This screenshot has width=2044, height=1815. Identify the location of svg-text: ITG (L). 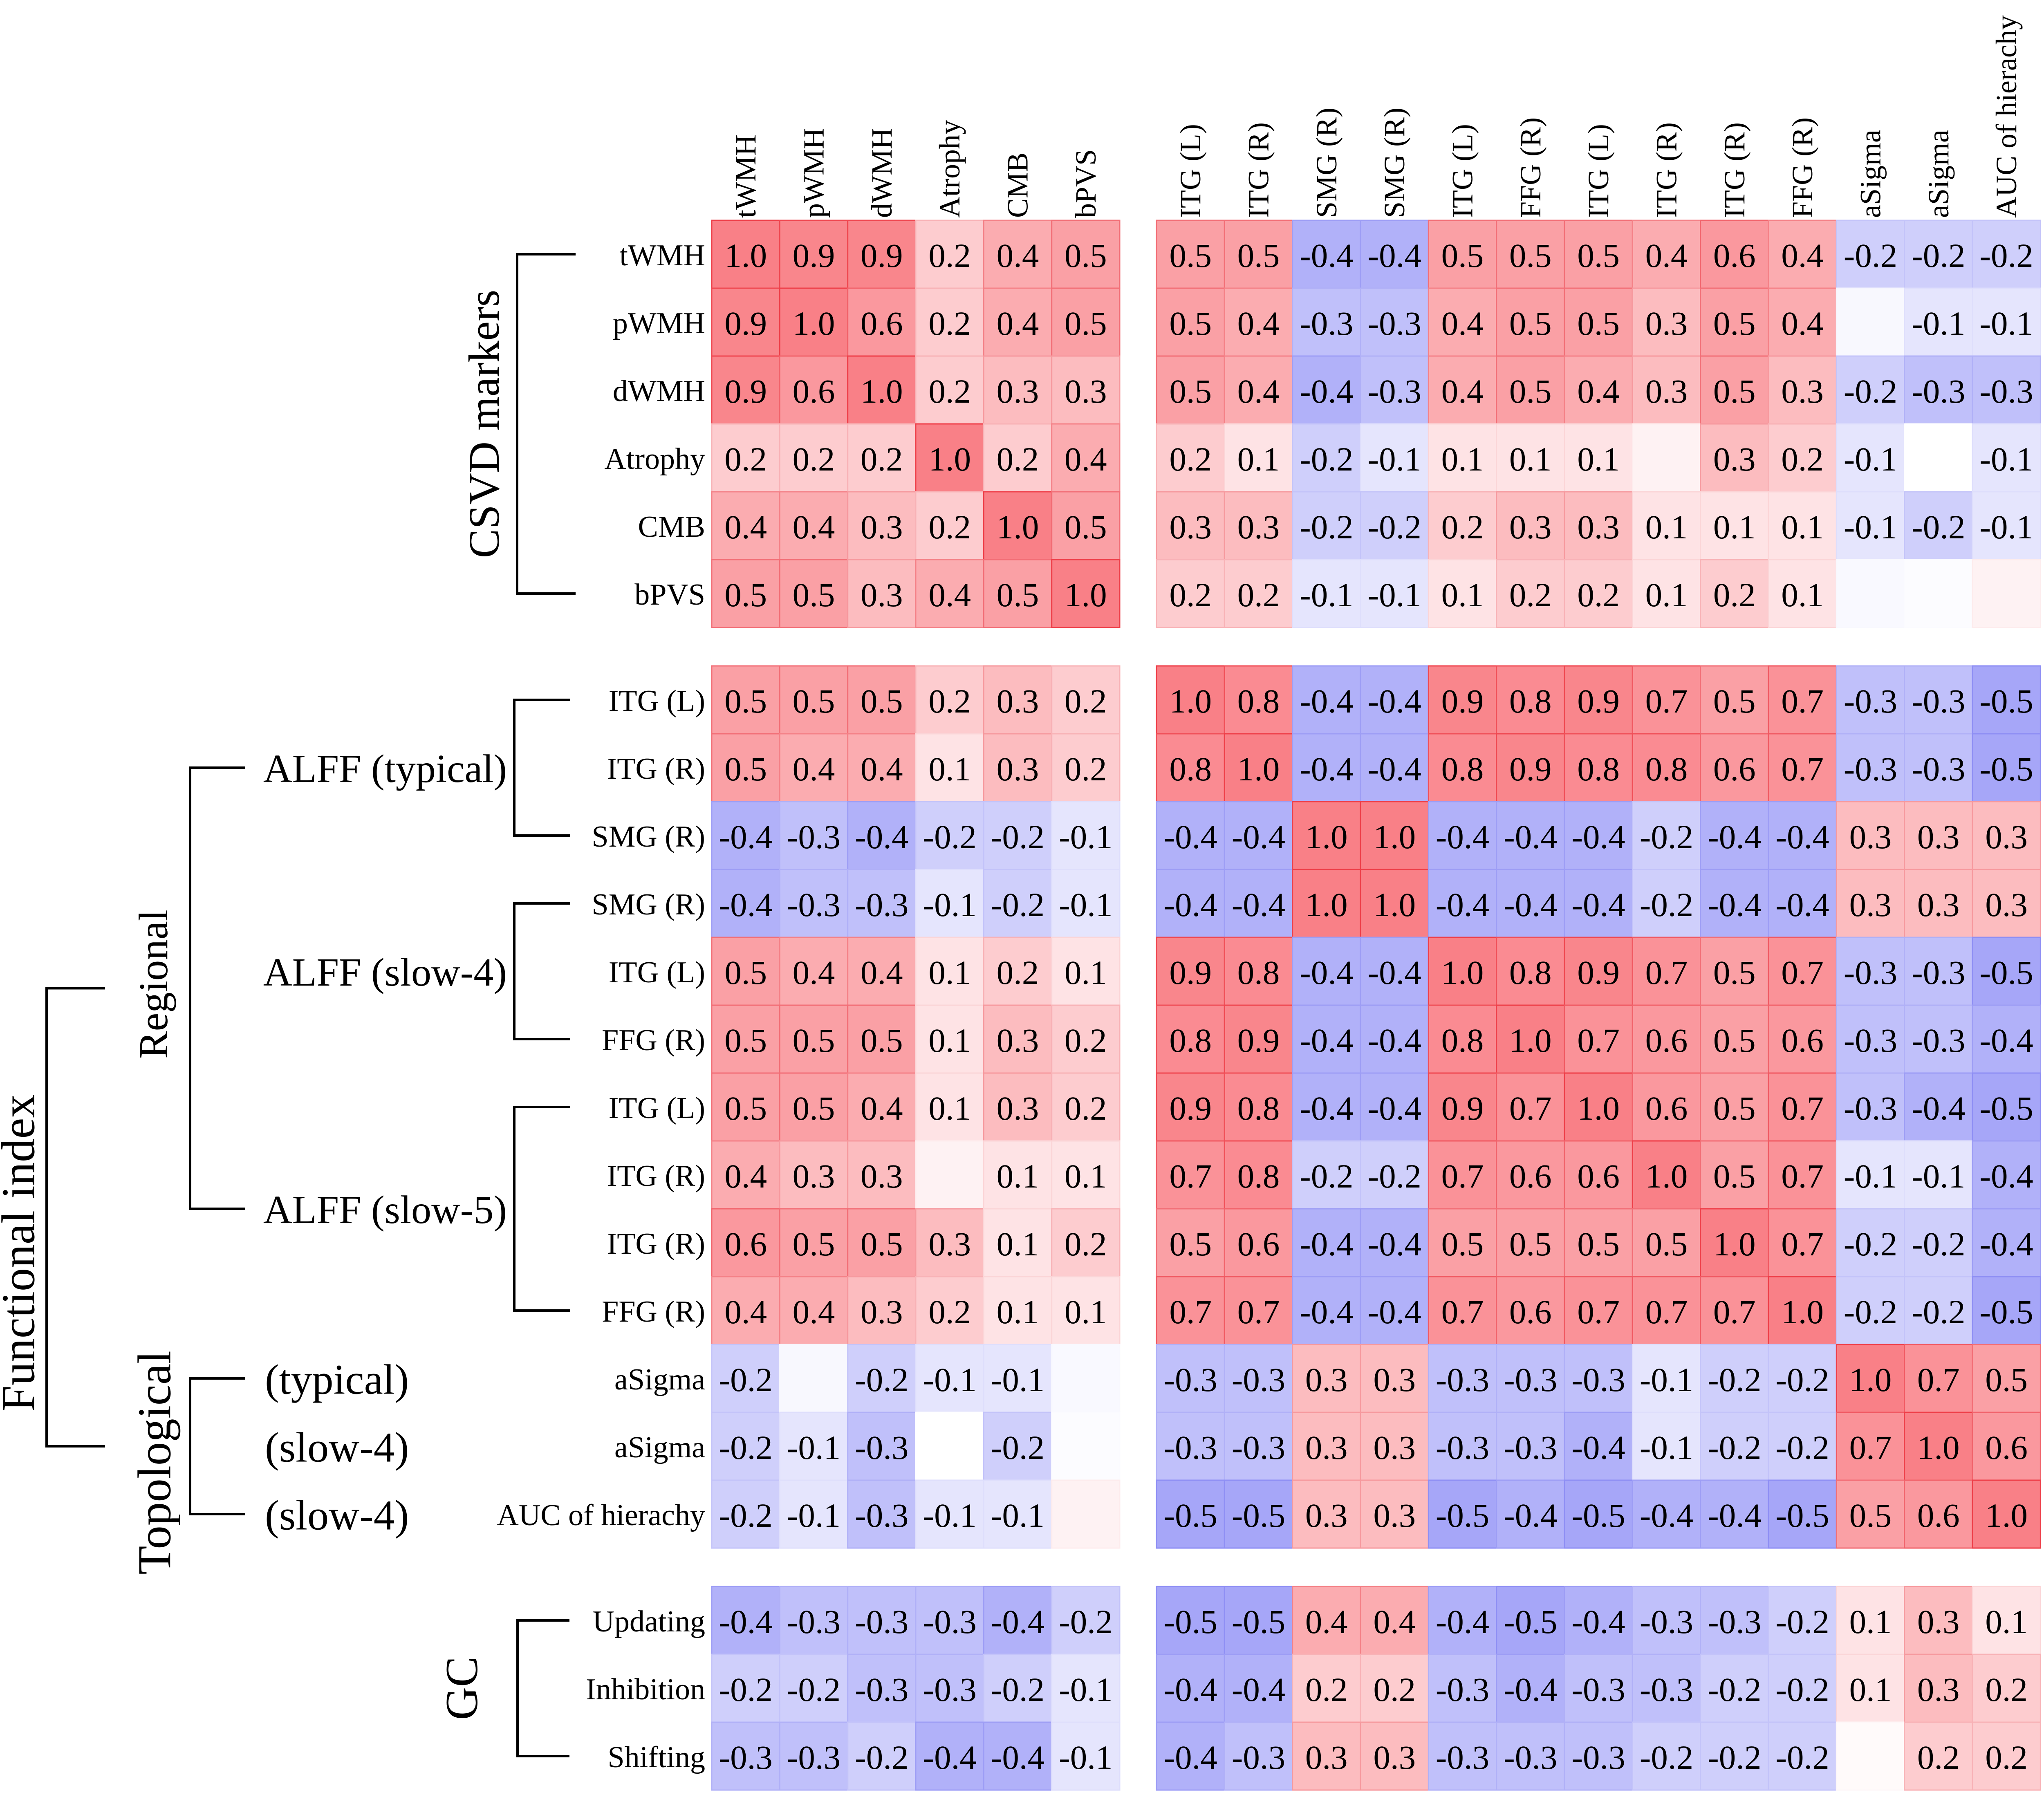
(657, 972).